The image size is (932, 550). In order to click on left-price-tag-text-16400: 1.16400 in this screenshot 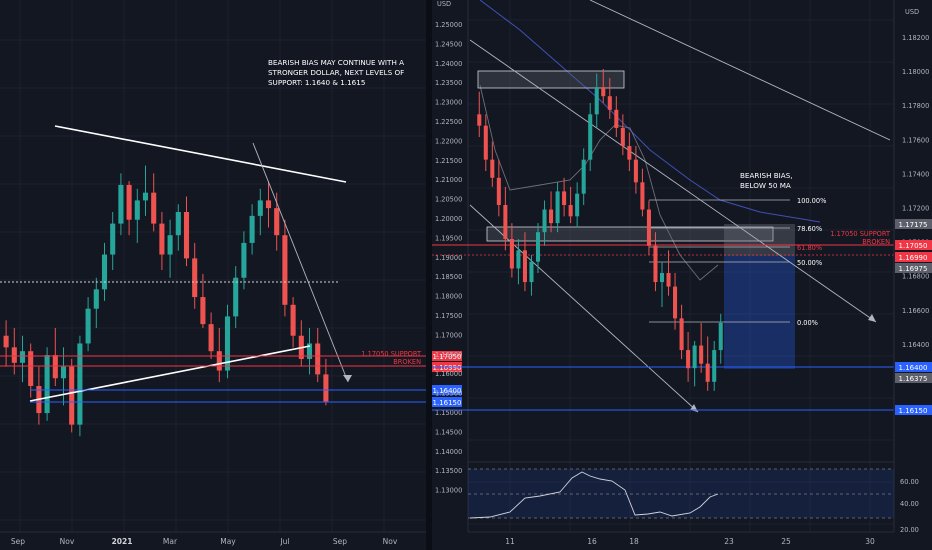, I will do `click(447, 391)`.